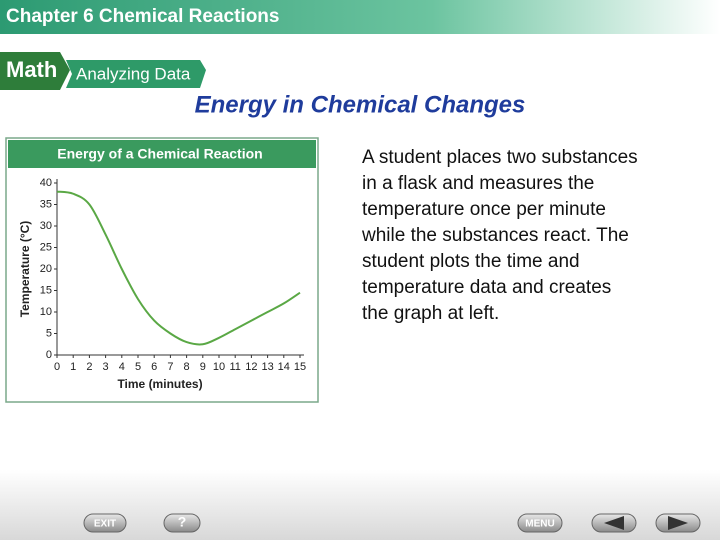  Describe the element at coordinates (486, 287) in the screenshot. I see `paragraph-line: temperature data and creates` at that location.